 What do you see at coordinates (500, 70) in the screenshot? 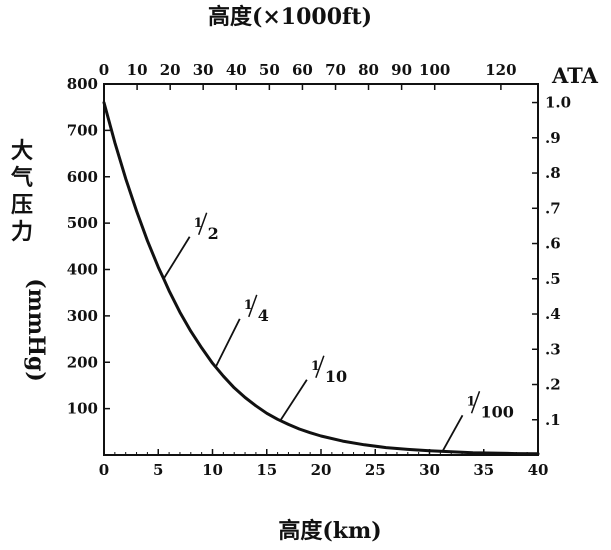
I see `top-tick-label: 120` at bounding box center [500, 70].